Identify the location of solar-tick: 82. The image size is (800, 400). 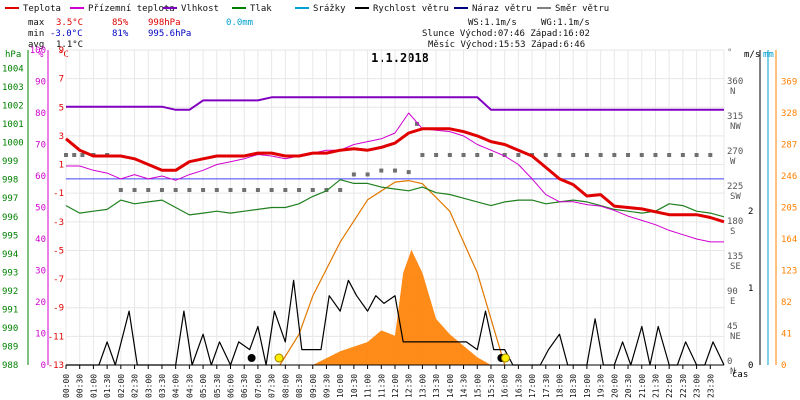
(786, 303).